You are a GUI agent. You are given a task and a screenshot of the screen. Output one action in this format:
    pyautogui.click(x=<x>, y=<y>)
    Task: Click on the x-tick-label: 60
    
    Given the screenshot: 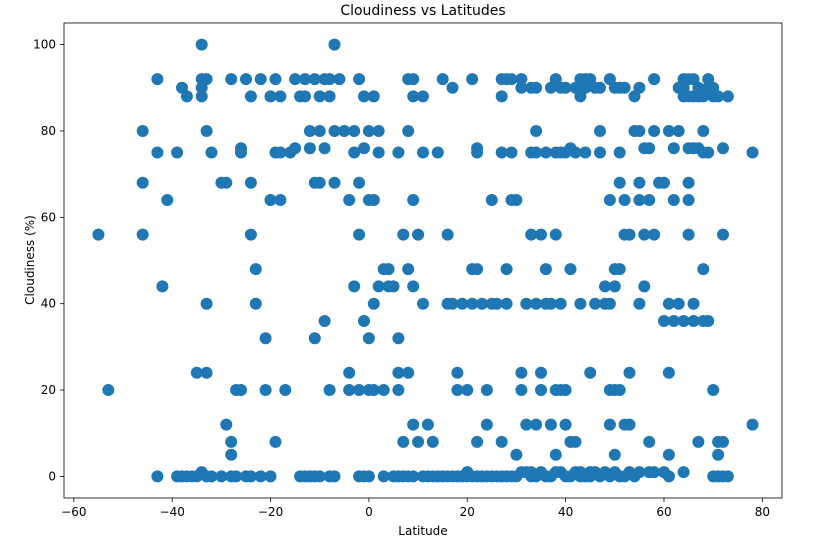 What is the action you would take?
    pyautogui.click(x=663, y=512)
    